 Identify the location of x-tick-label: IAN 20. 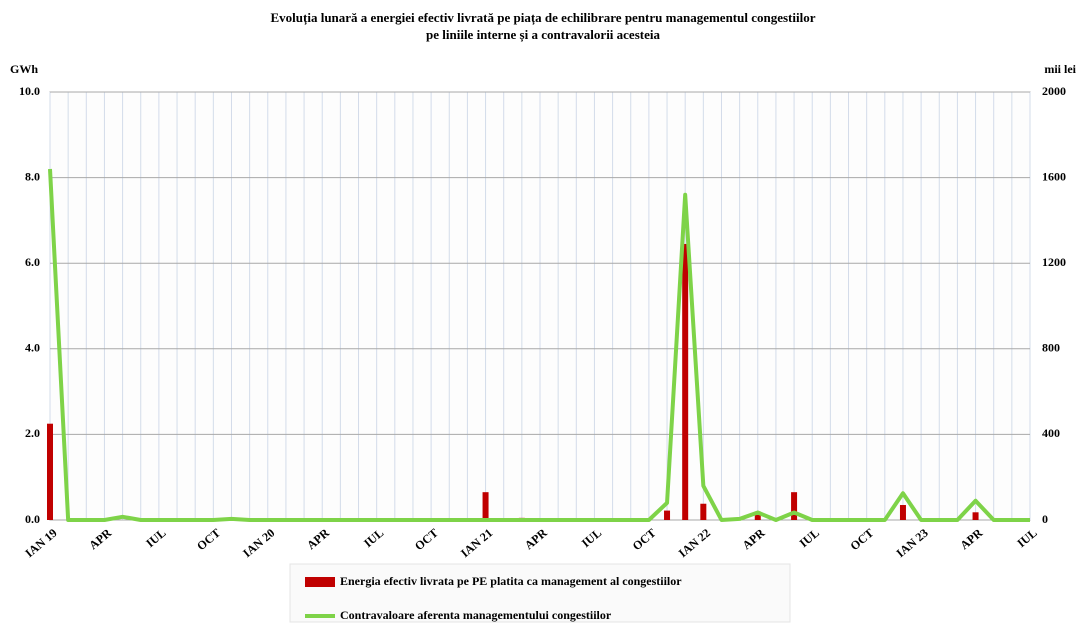
(258, 543).